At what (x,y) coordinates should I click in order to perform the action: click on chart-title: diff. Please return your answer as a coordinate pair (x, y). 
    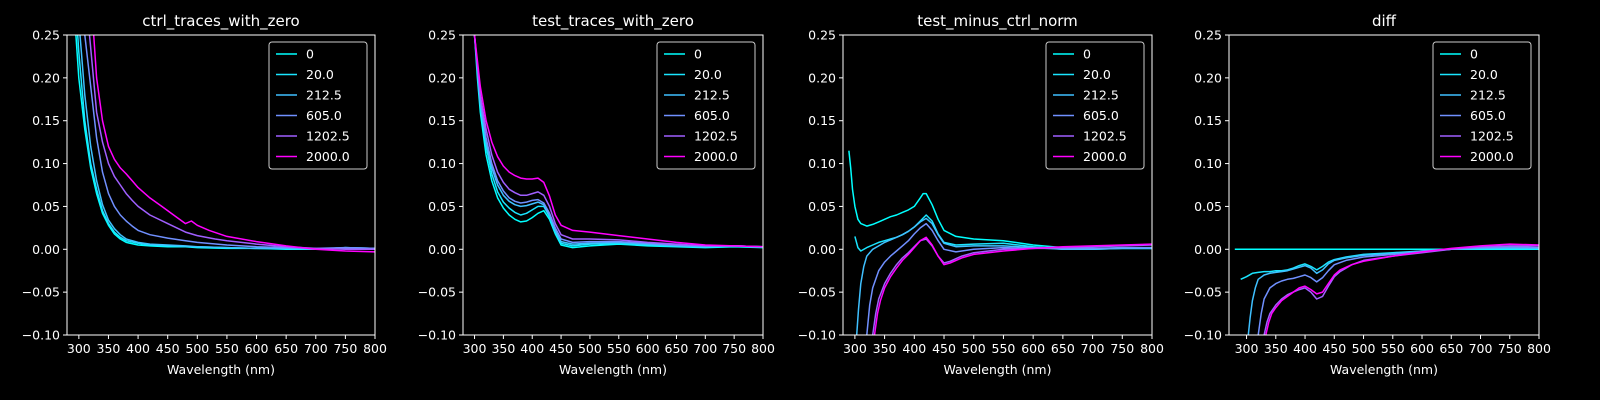
    Looking at the image, I should click on (1384, 21).